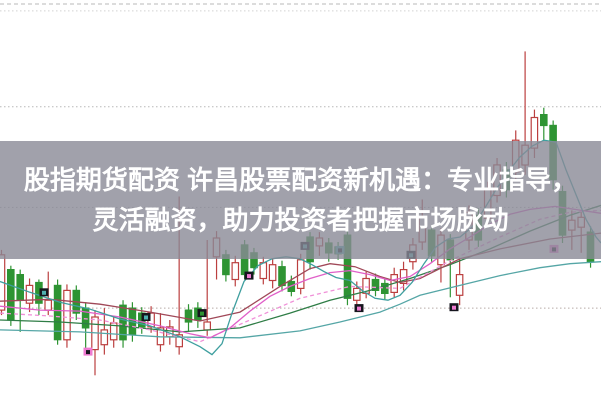  Describe the element at coordinates (300, 180) in the screenshot. I see `banner-title-line1: 股指期货配资 许昌股票配资新机遇：专业指导，` at that location.